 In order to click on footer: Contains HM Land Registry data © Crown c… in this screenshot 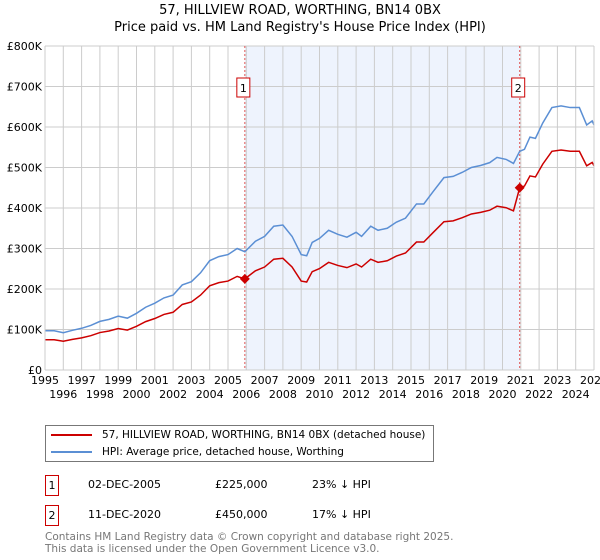, I will do `click(249, 543)`.